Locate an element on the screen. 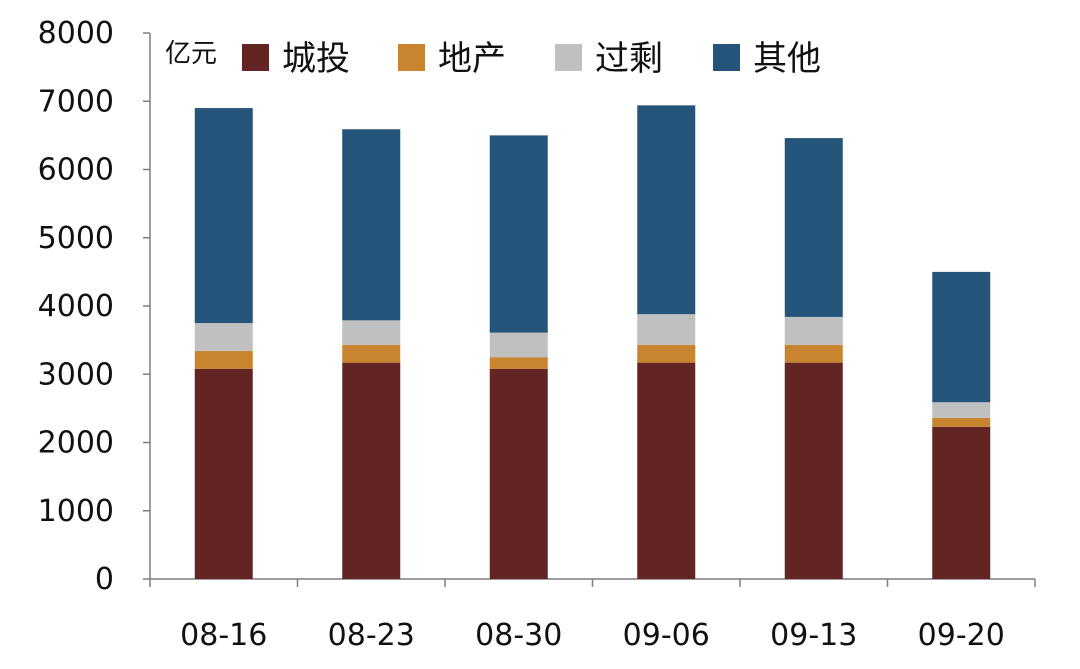 The image size is (1080, 669). legend: 城投 地产 过剩 其他 is located at coordinates (531, 59).